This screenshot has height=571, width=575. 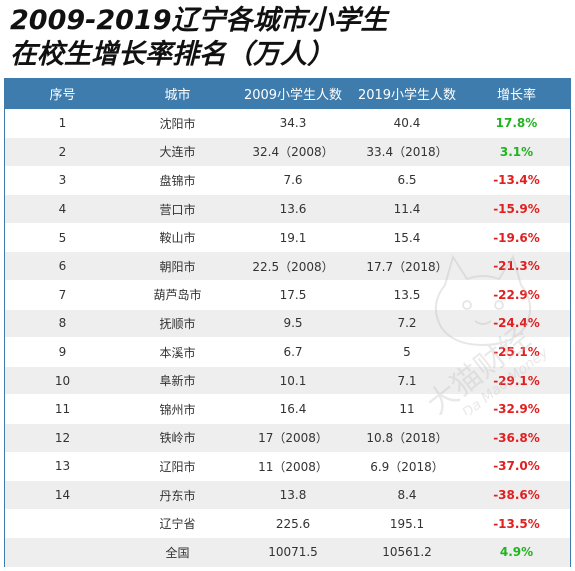 I want to click on cell-rank: 1, so click(x=62, y=123).